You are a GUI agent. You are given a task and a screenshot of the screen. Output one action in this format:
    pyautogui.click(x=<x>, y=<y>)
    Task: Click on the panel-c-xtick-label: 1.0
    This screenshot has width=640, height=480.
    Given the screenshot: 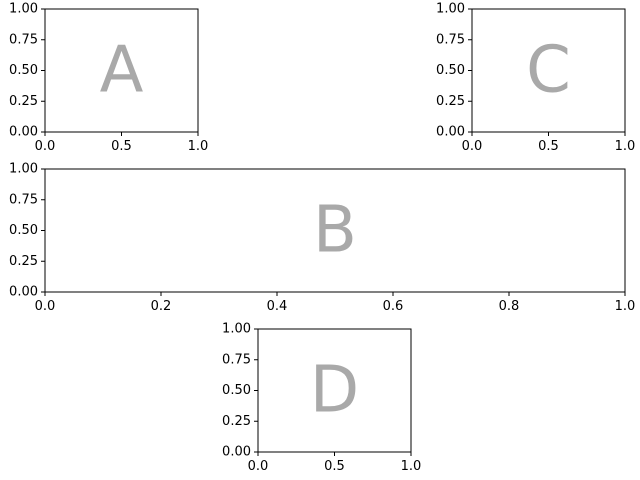 What is the action you would take?
    pyautogui.click(x=625, y=146)
    